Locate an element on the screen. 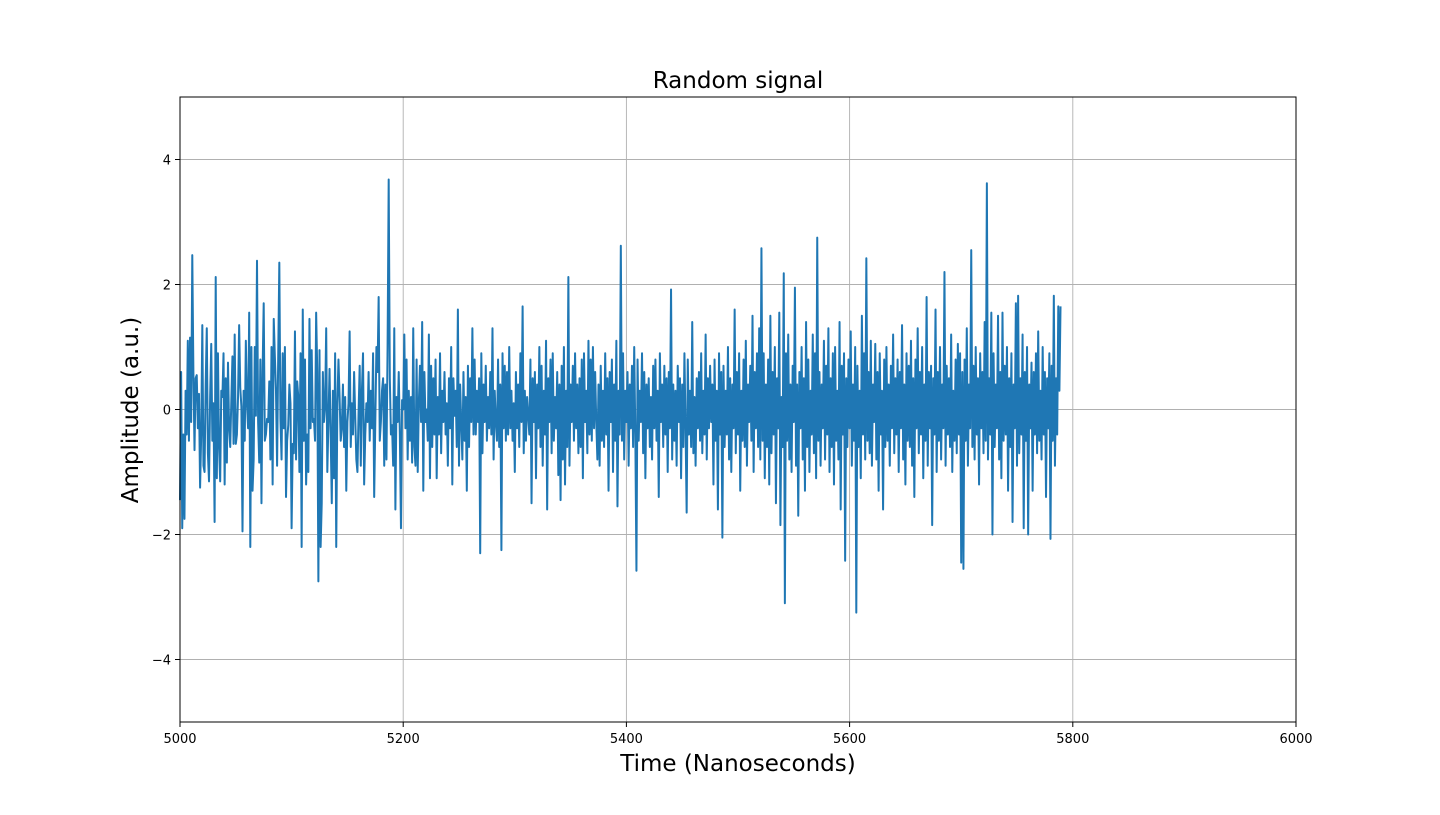  x-tick-label: 5400 is located at coordinates (626, 739).